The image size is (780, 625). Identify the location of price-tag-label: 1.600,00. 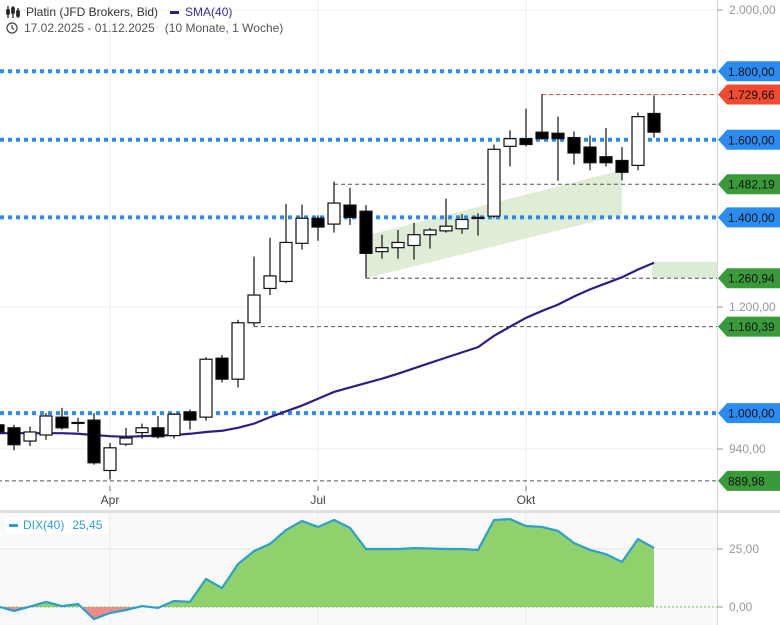
(751, 140).